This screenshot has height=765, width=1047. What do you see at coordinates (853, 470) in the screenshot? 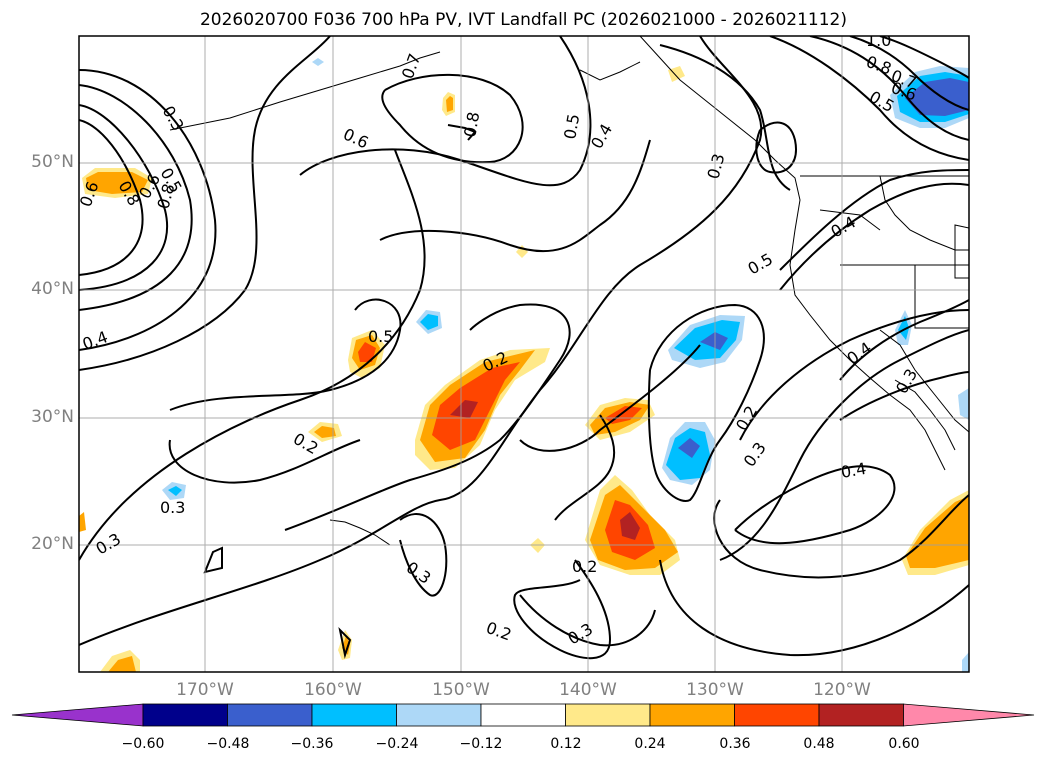
I see `contour-label: 0.4` at bounding box center [853, 470].